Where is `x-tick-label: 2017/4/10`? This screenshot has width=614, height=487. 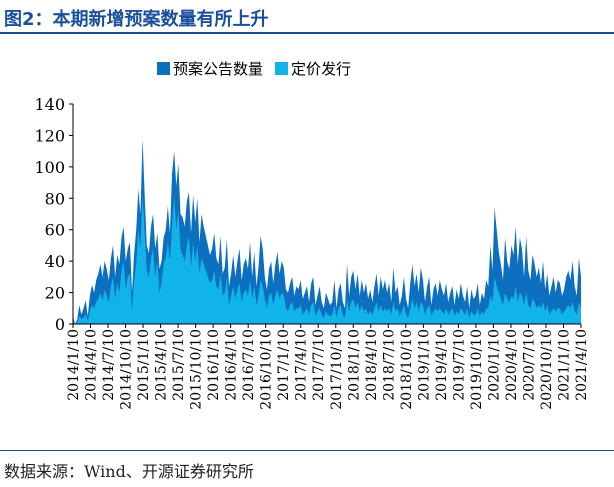
x-tick-label: 2017/4/10 is located at coordinates (302, 365).